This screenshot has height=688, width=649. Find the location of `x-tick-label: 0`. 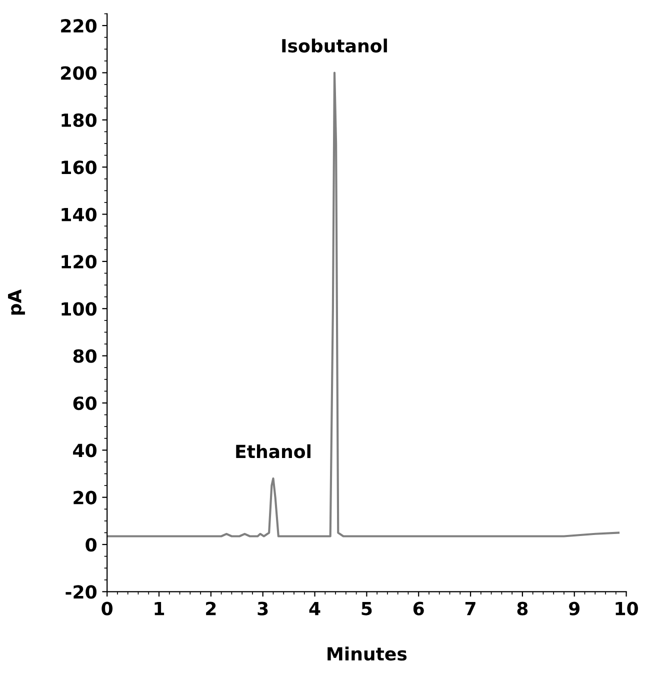

x-tick-label: 0 is located at coordinates (107, 609).